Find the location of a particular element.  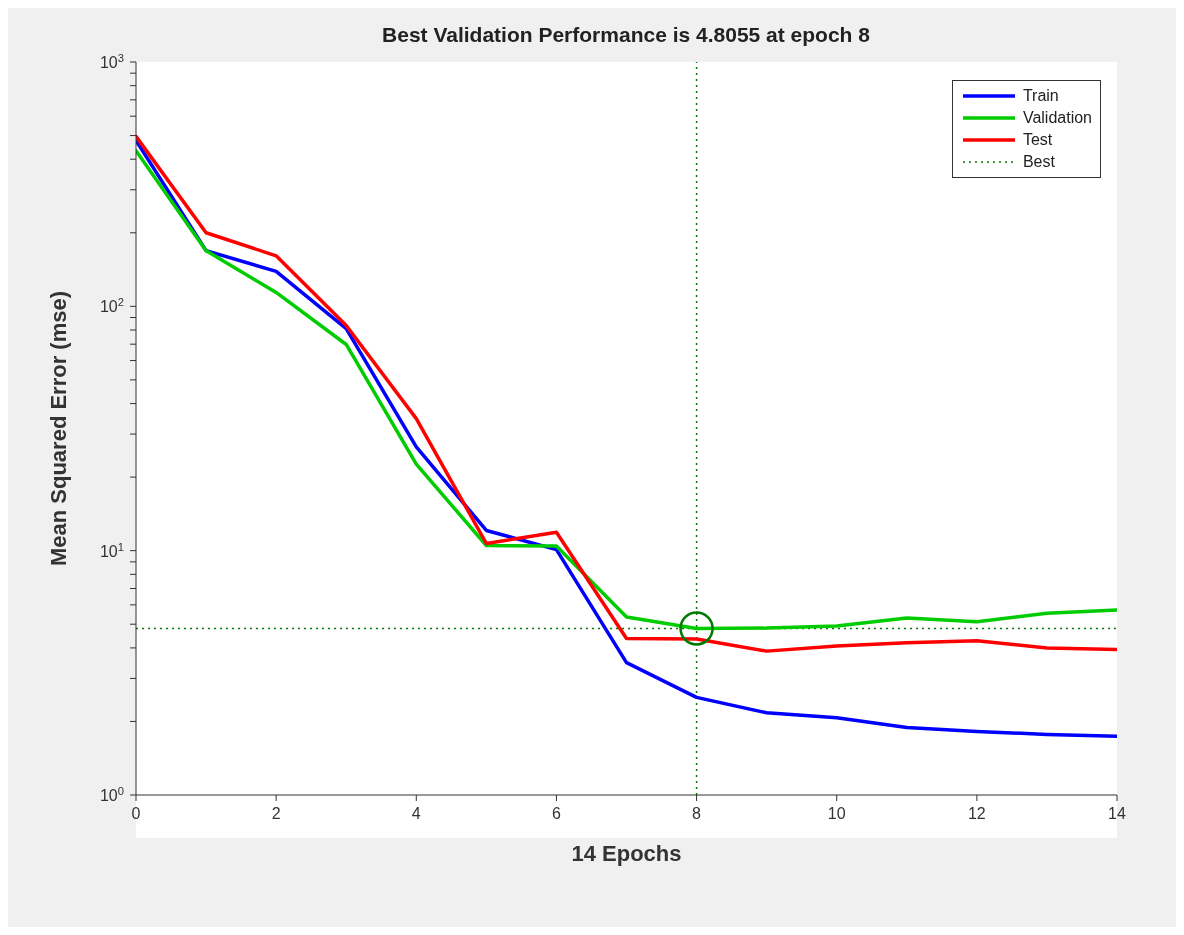

x-tick-label: 6 is located at coordinates (556, 813).